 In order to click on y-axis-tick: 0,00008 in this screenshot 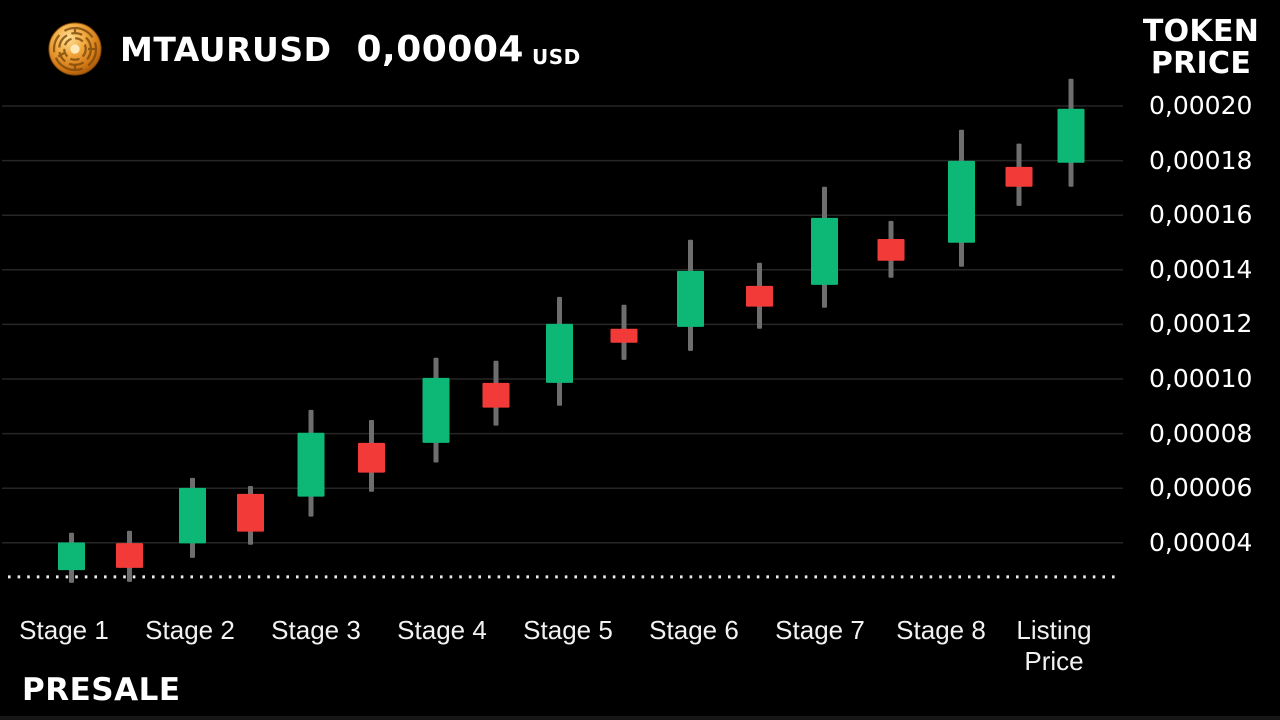, I will do `click(1201, 433)`.